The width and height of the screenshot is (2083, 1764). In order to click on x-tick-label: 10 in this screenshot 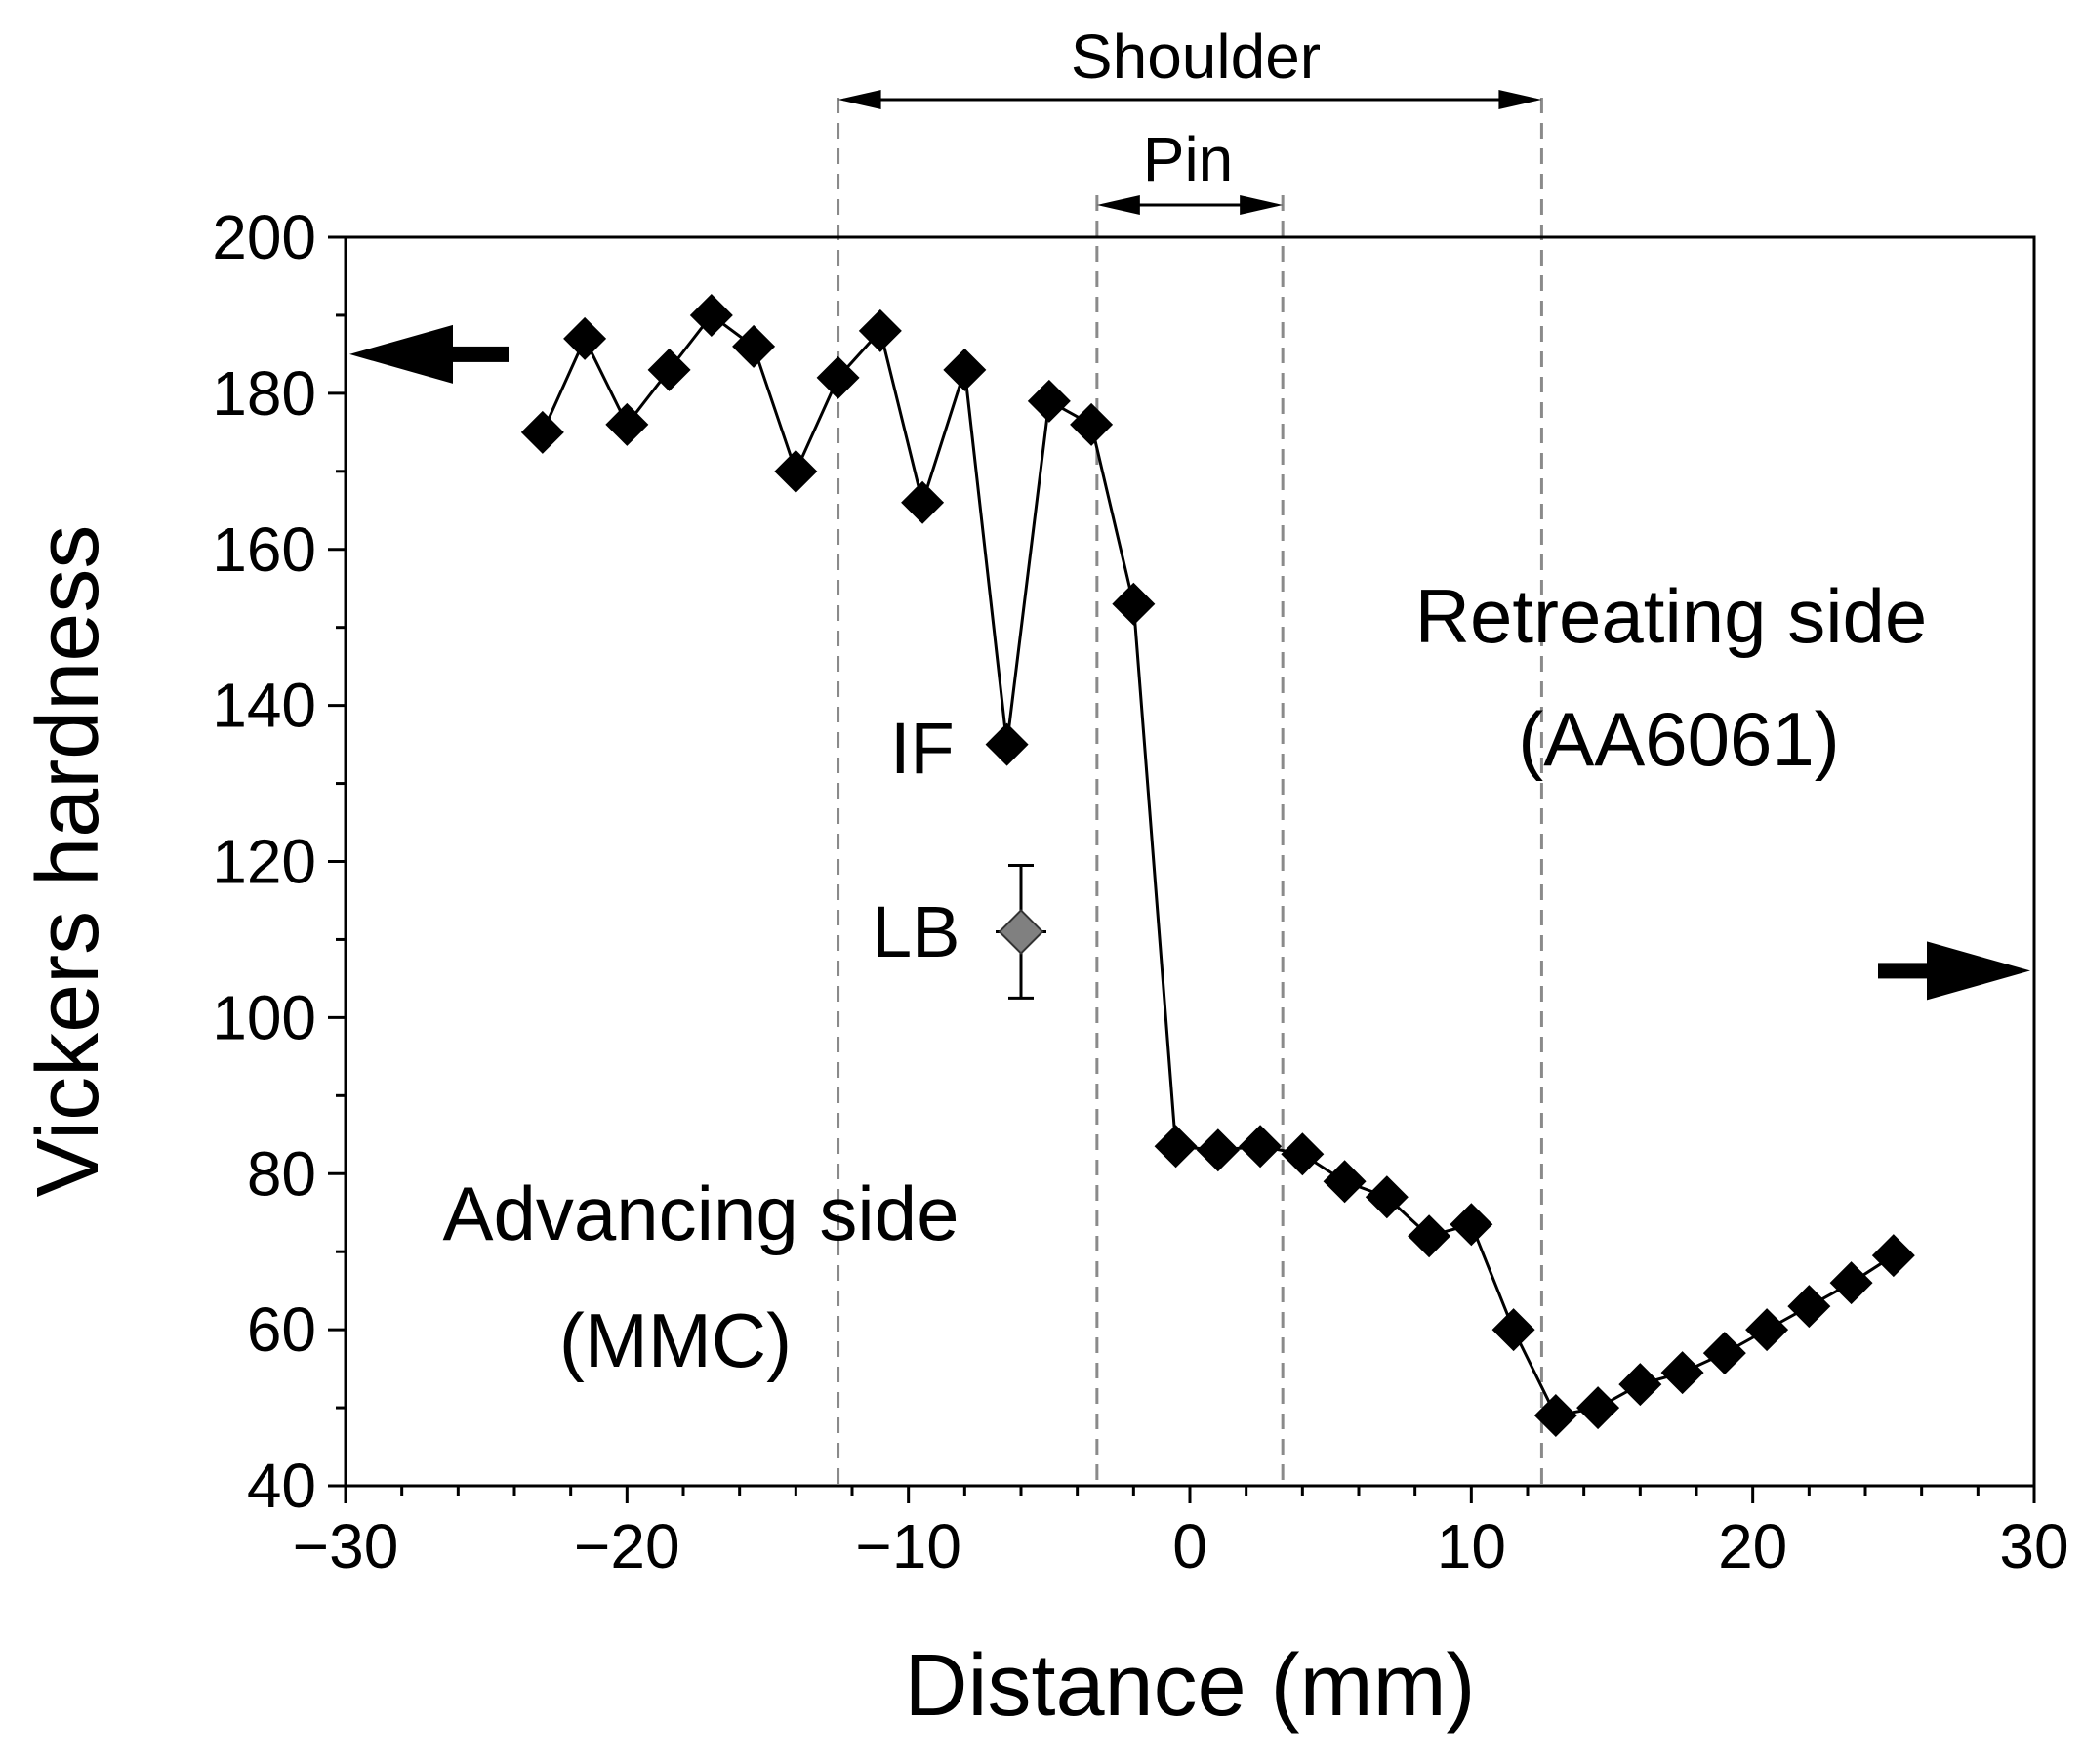, I will do `click(1471, 1546)`.